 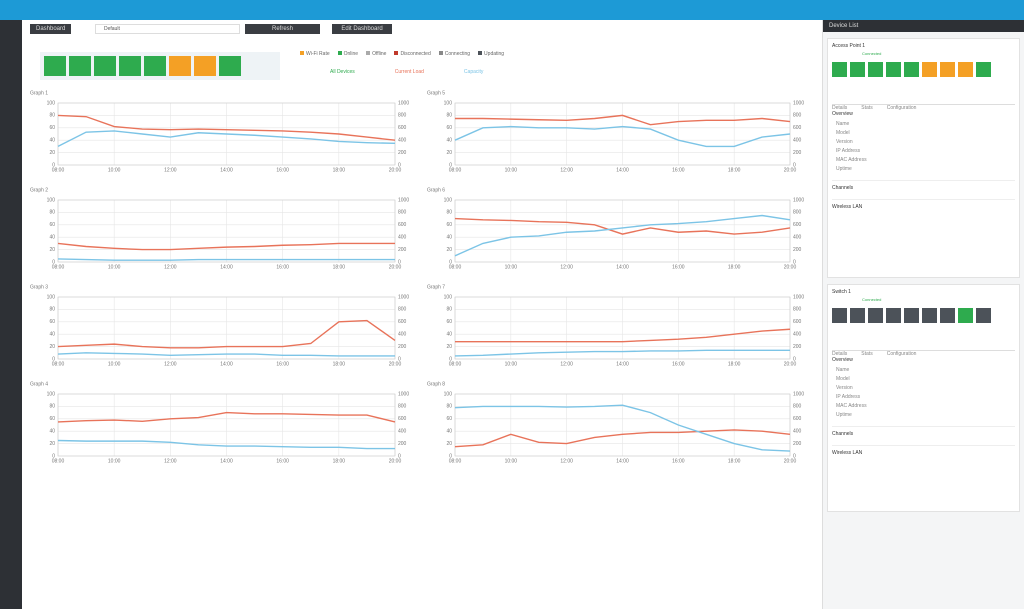 I want to click on section-title: Overview, so click(x=842, y=114).